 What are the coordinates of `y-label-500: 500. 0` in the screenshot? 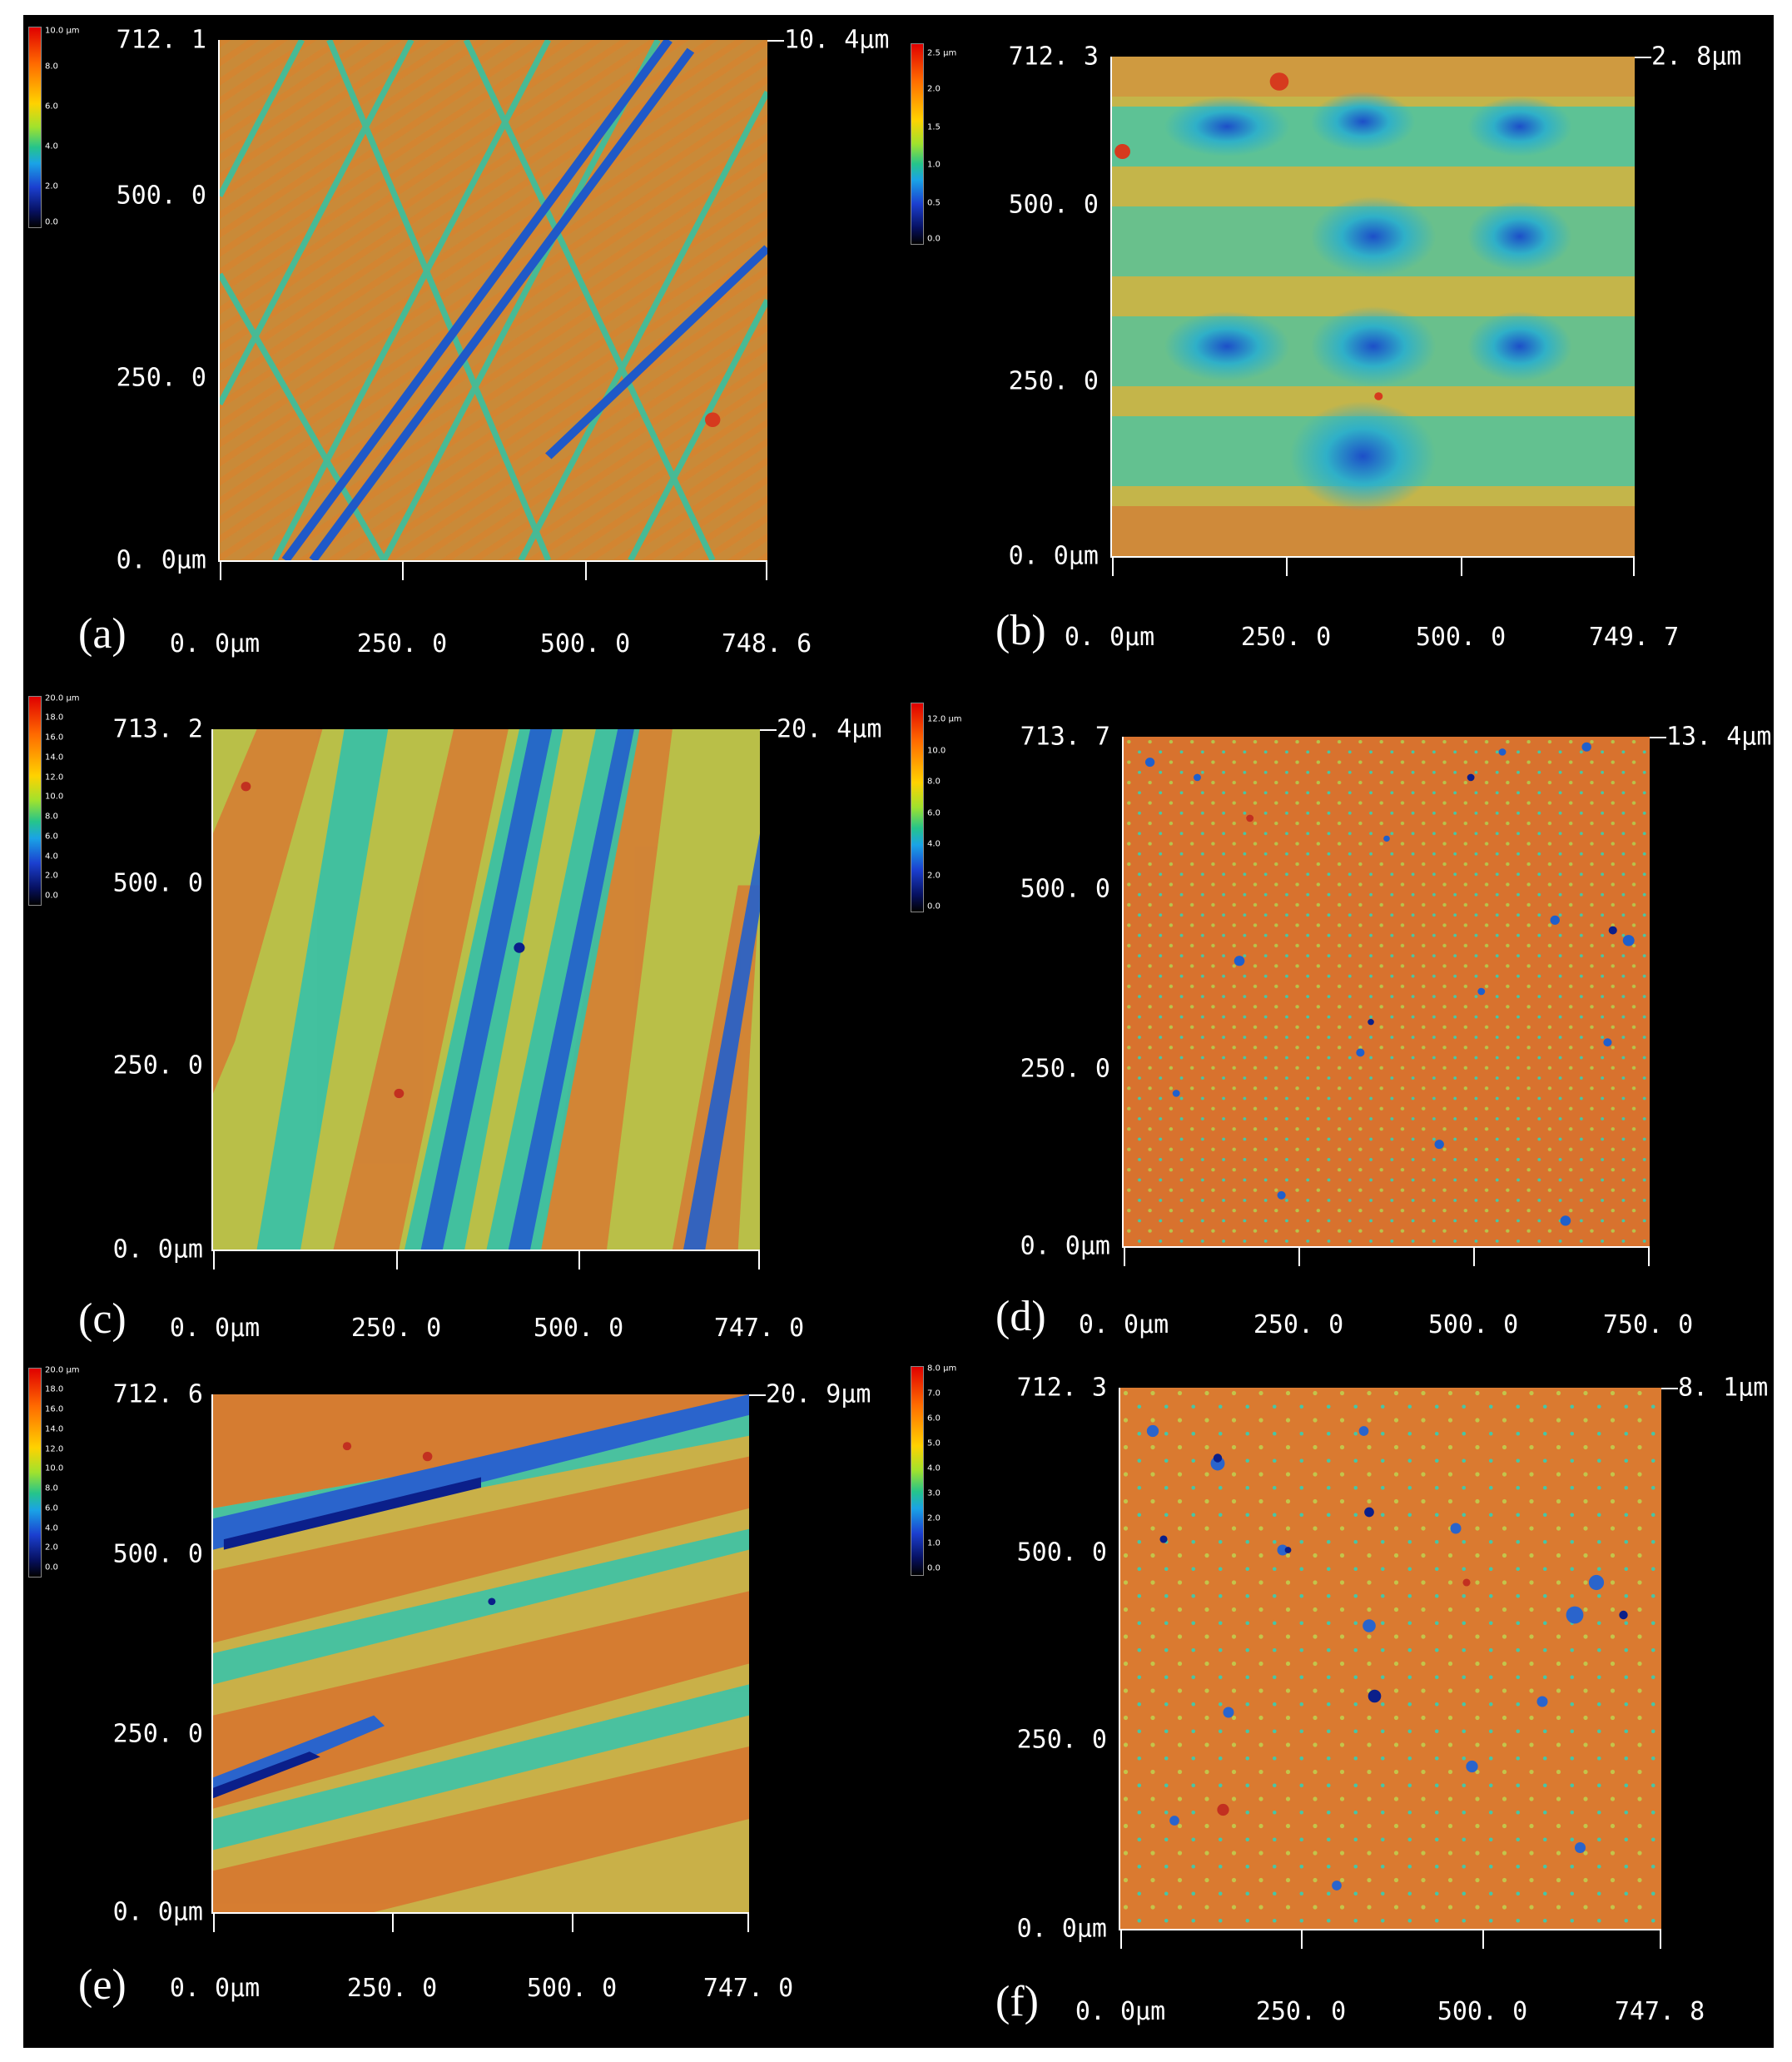 It's located at (157, 1554).